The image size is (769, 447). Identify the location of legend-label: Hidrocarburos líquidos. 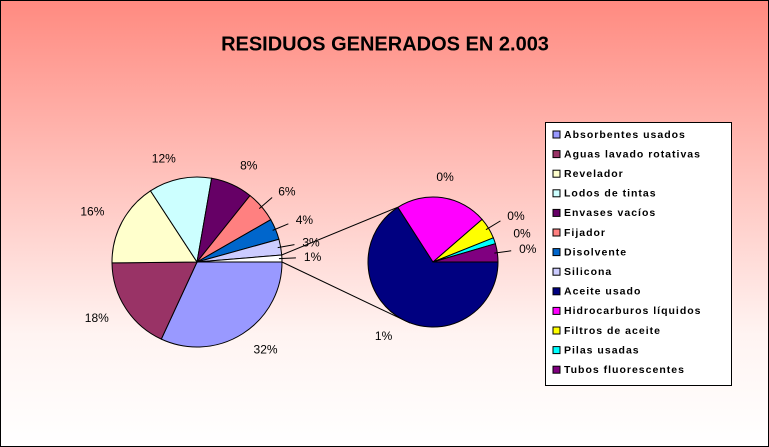
(633, 311).